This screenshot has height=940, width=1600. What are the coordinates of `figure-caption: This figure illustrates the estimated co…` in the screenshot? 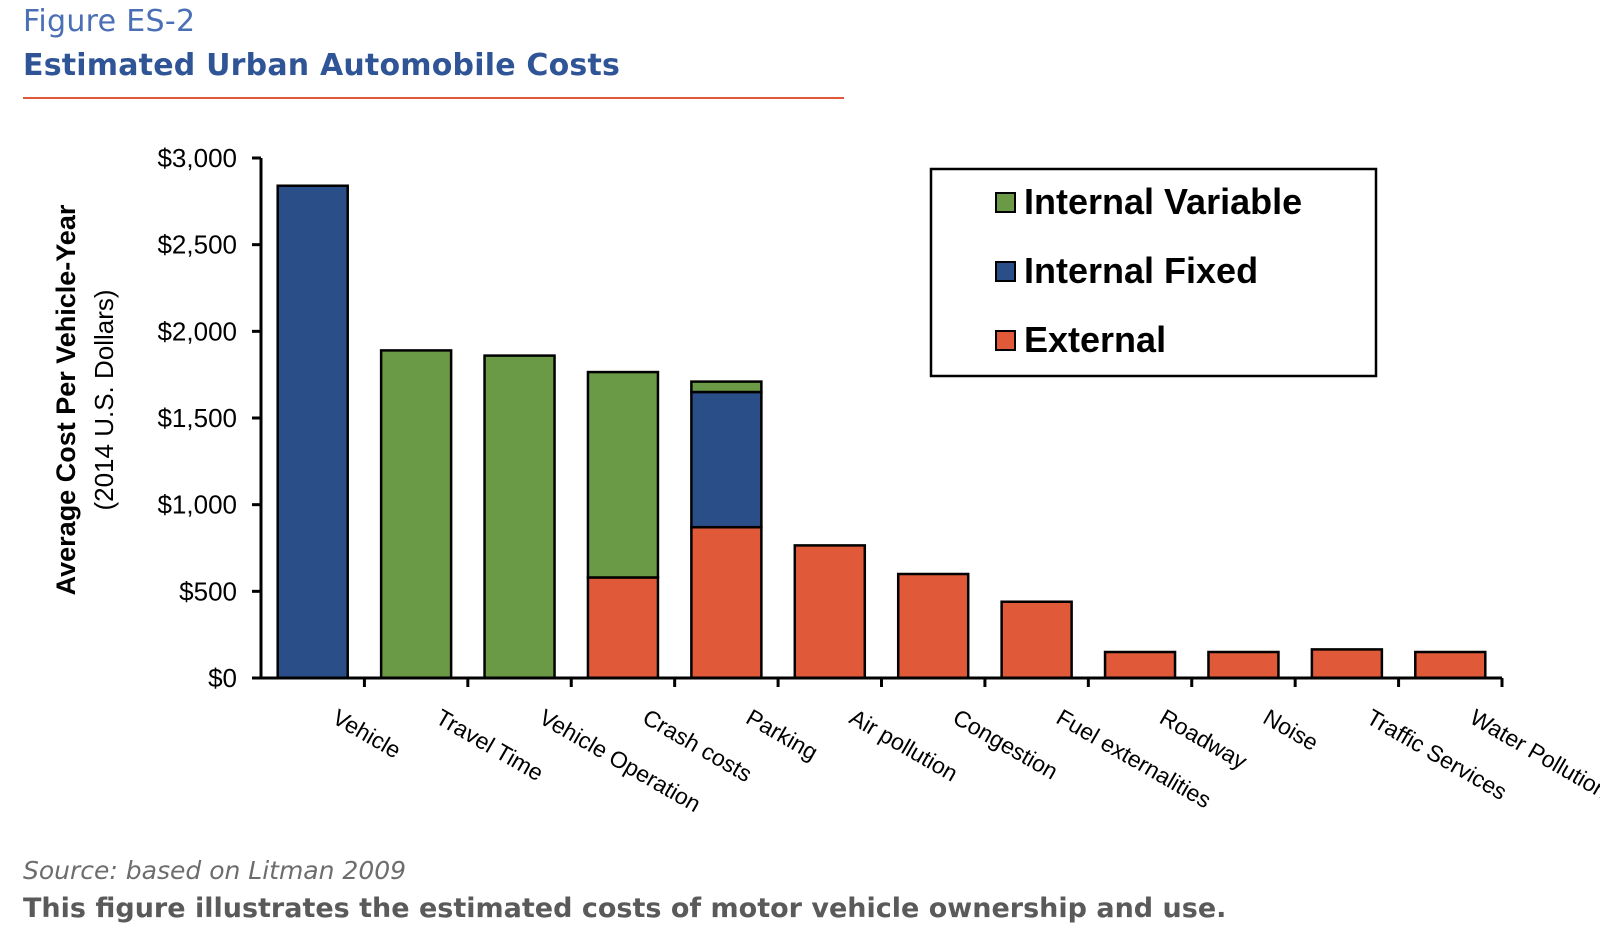 It's located at (625, 908).